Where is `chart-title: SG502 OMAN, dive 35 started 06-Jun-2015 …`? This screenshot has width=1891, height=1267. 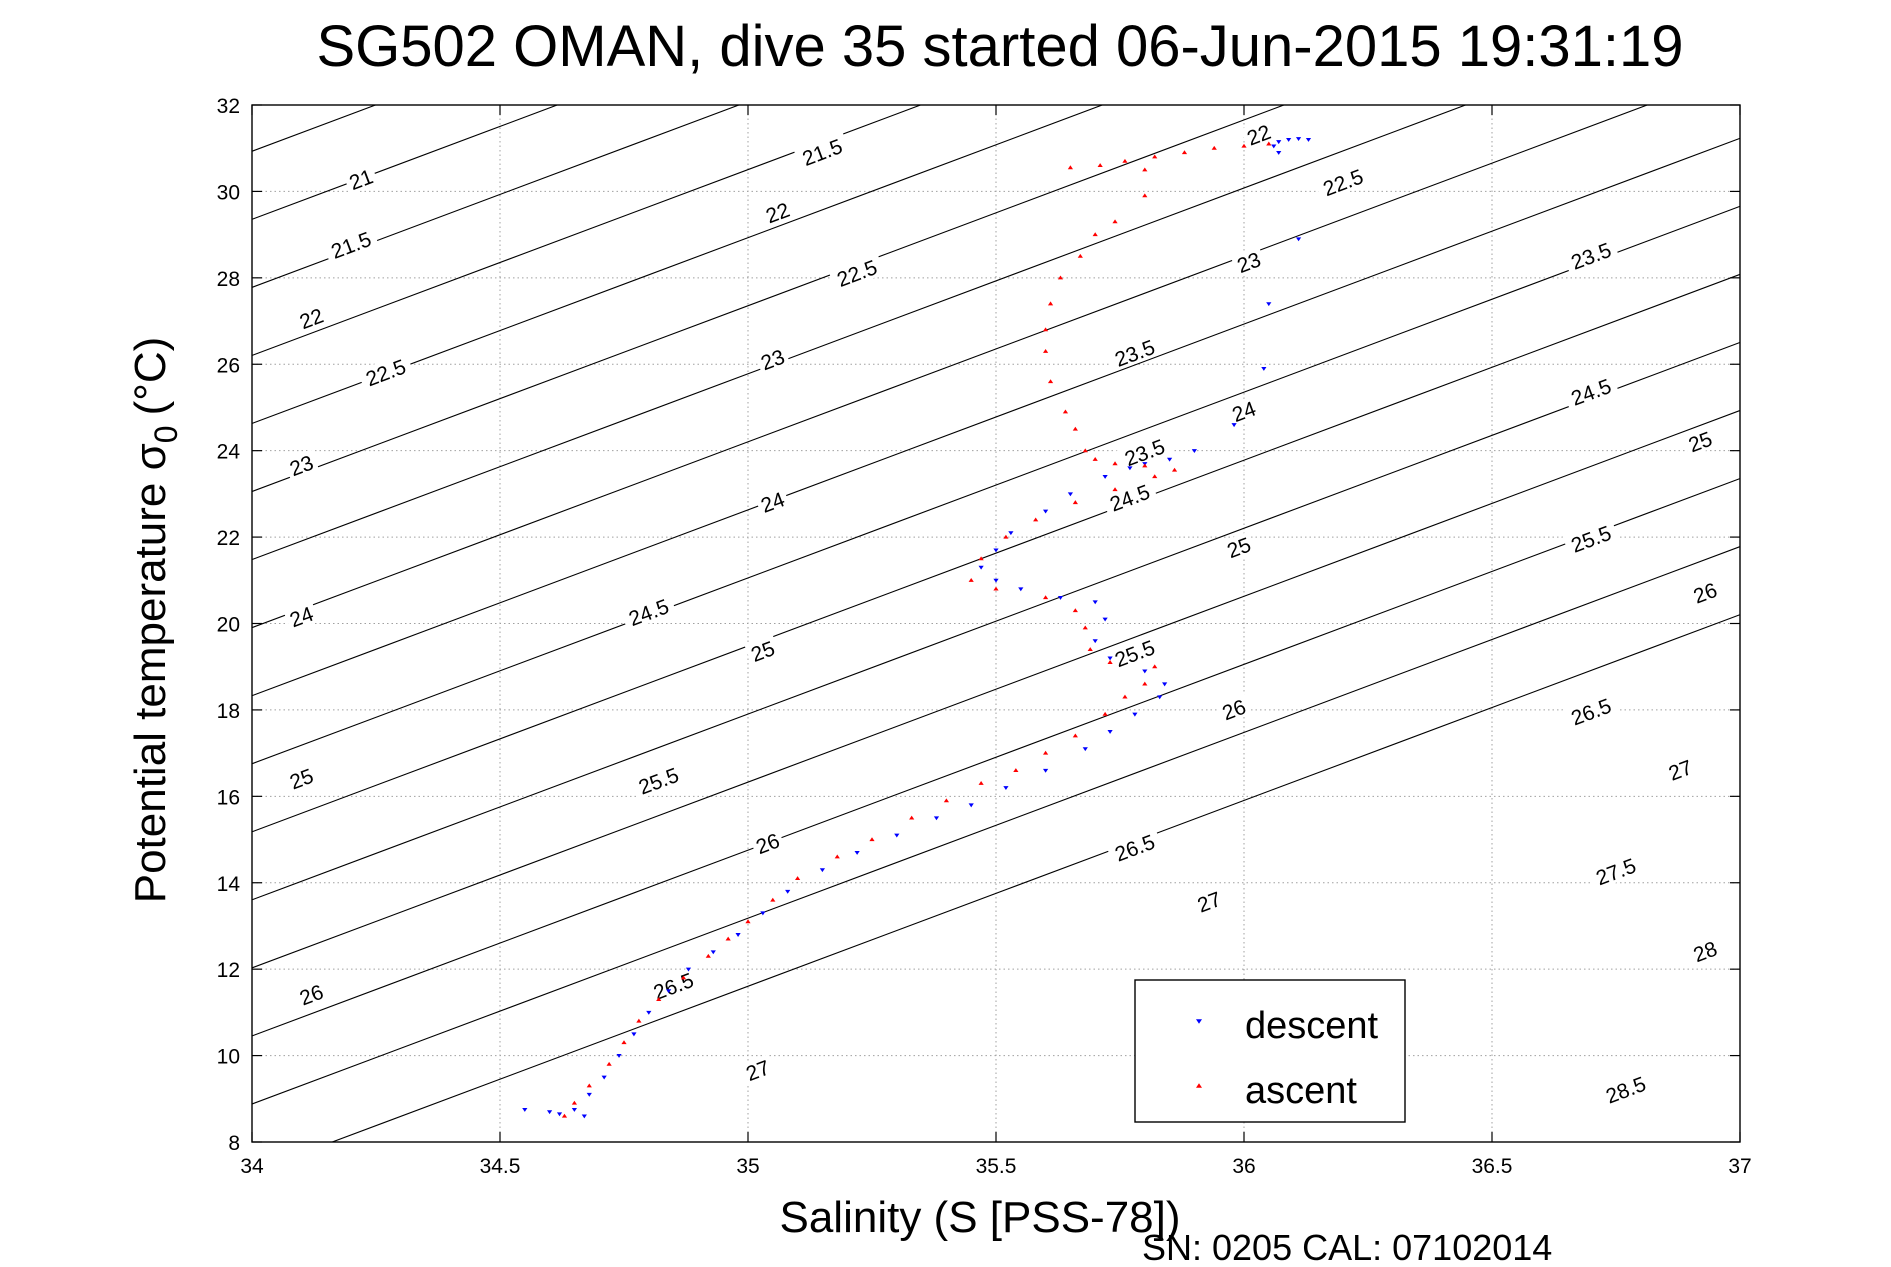
chart-title: SG502 OMAN, dive 35 started 06-Jun-2015 … is located at coordinates (999, 46).